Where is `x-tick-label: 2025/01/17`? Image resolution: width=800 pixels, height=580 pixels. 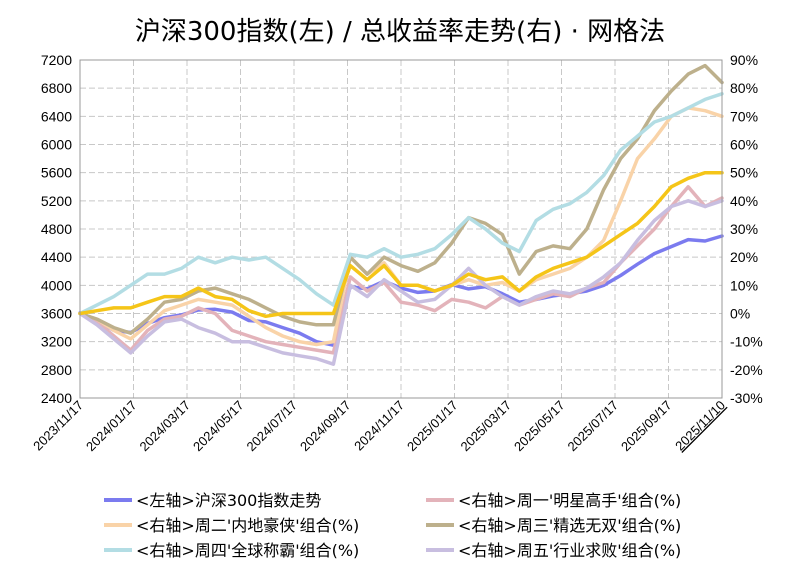
x-tick-label: 2025/01/17 is located at coordinates (432, 426).